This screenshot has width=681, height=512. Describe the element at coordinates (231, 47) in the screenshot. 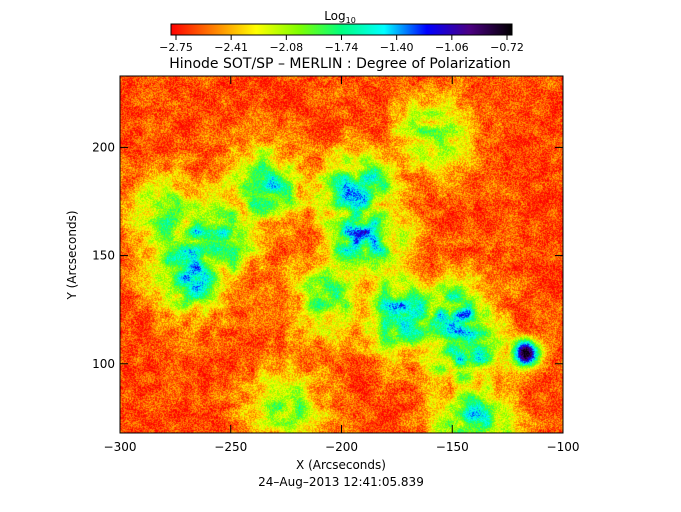

I see `colorbar-tick-label: −2.41` at that location.